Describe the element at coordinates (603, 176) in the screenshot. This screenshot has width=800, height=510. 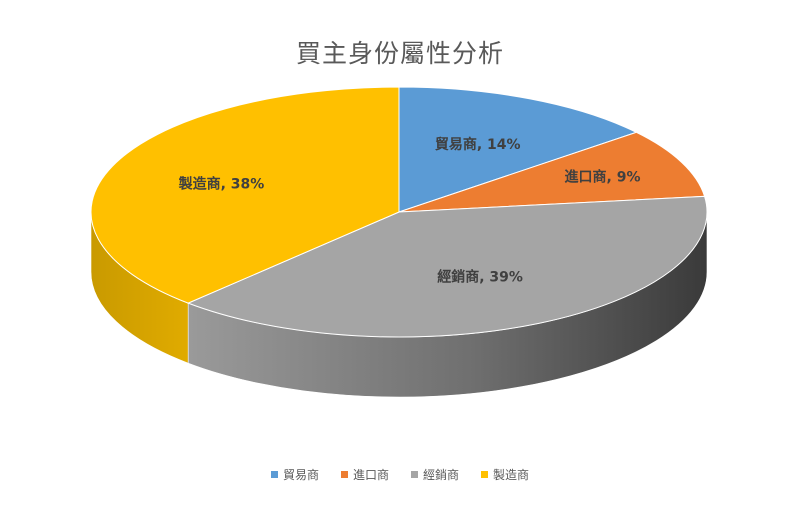
I see `data-label-2: 進口商, 9%` at that location.